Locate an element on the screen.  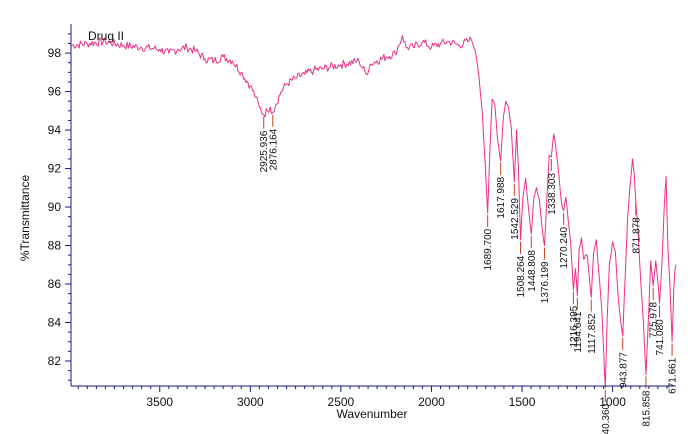
x-tick-label: 2500 is located at coordinates (341, 402).